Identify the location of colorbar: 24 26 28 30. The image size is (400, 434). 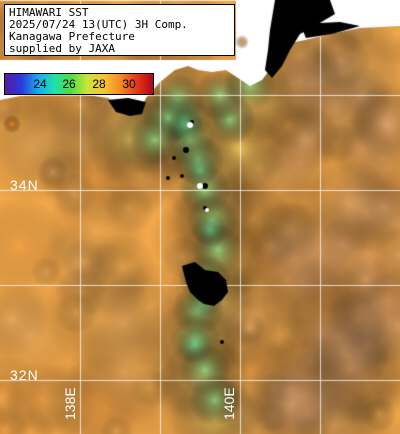
(79, 84).